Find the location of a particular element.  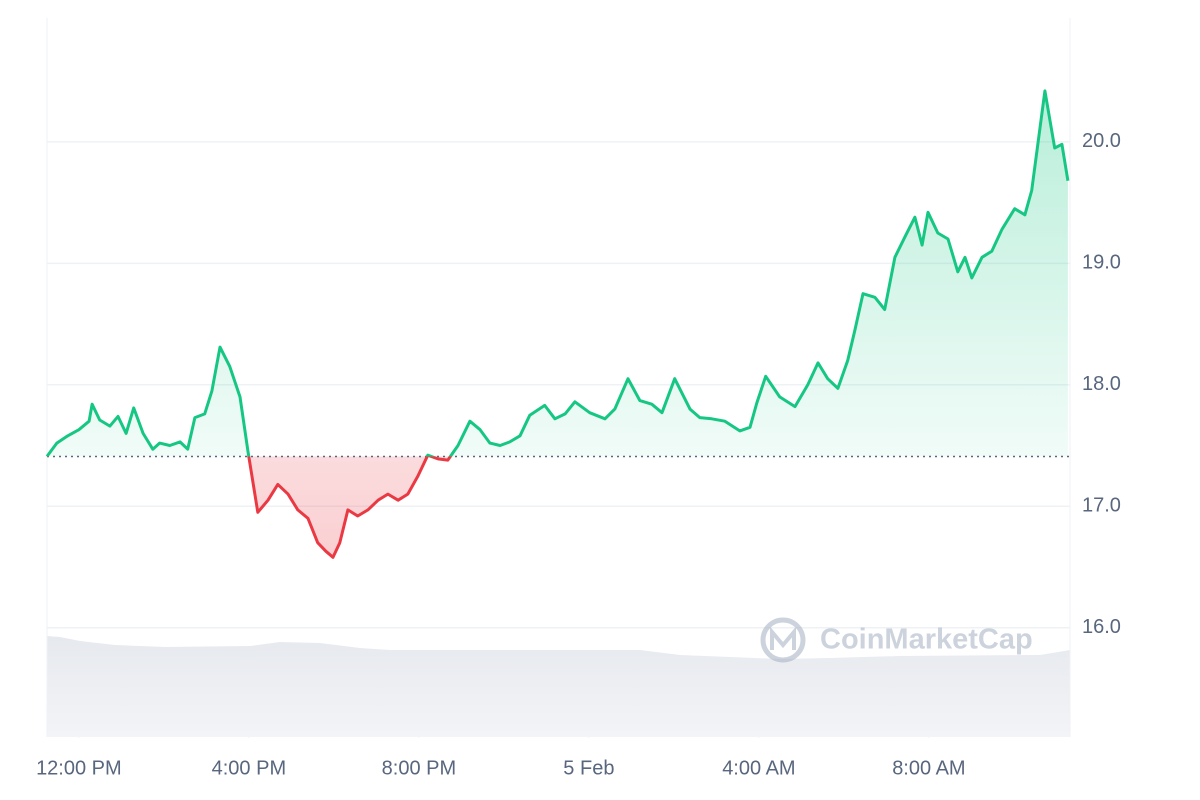

watermark-text: CoinMarketCap is located at coordinates (926, 640).